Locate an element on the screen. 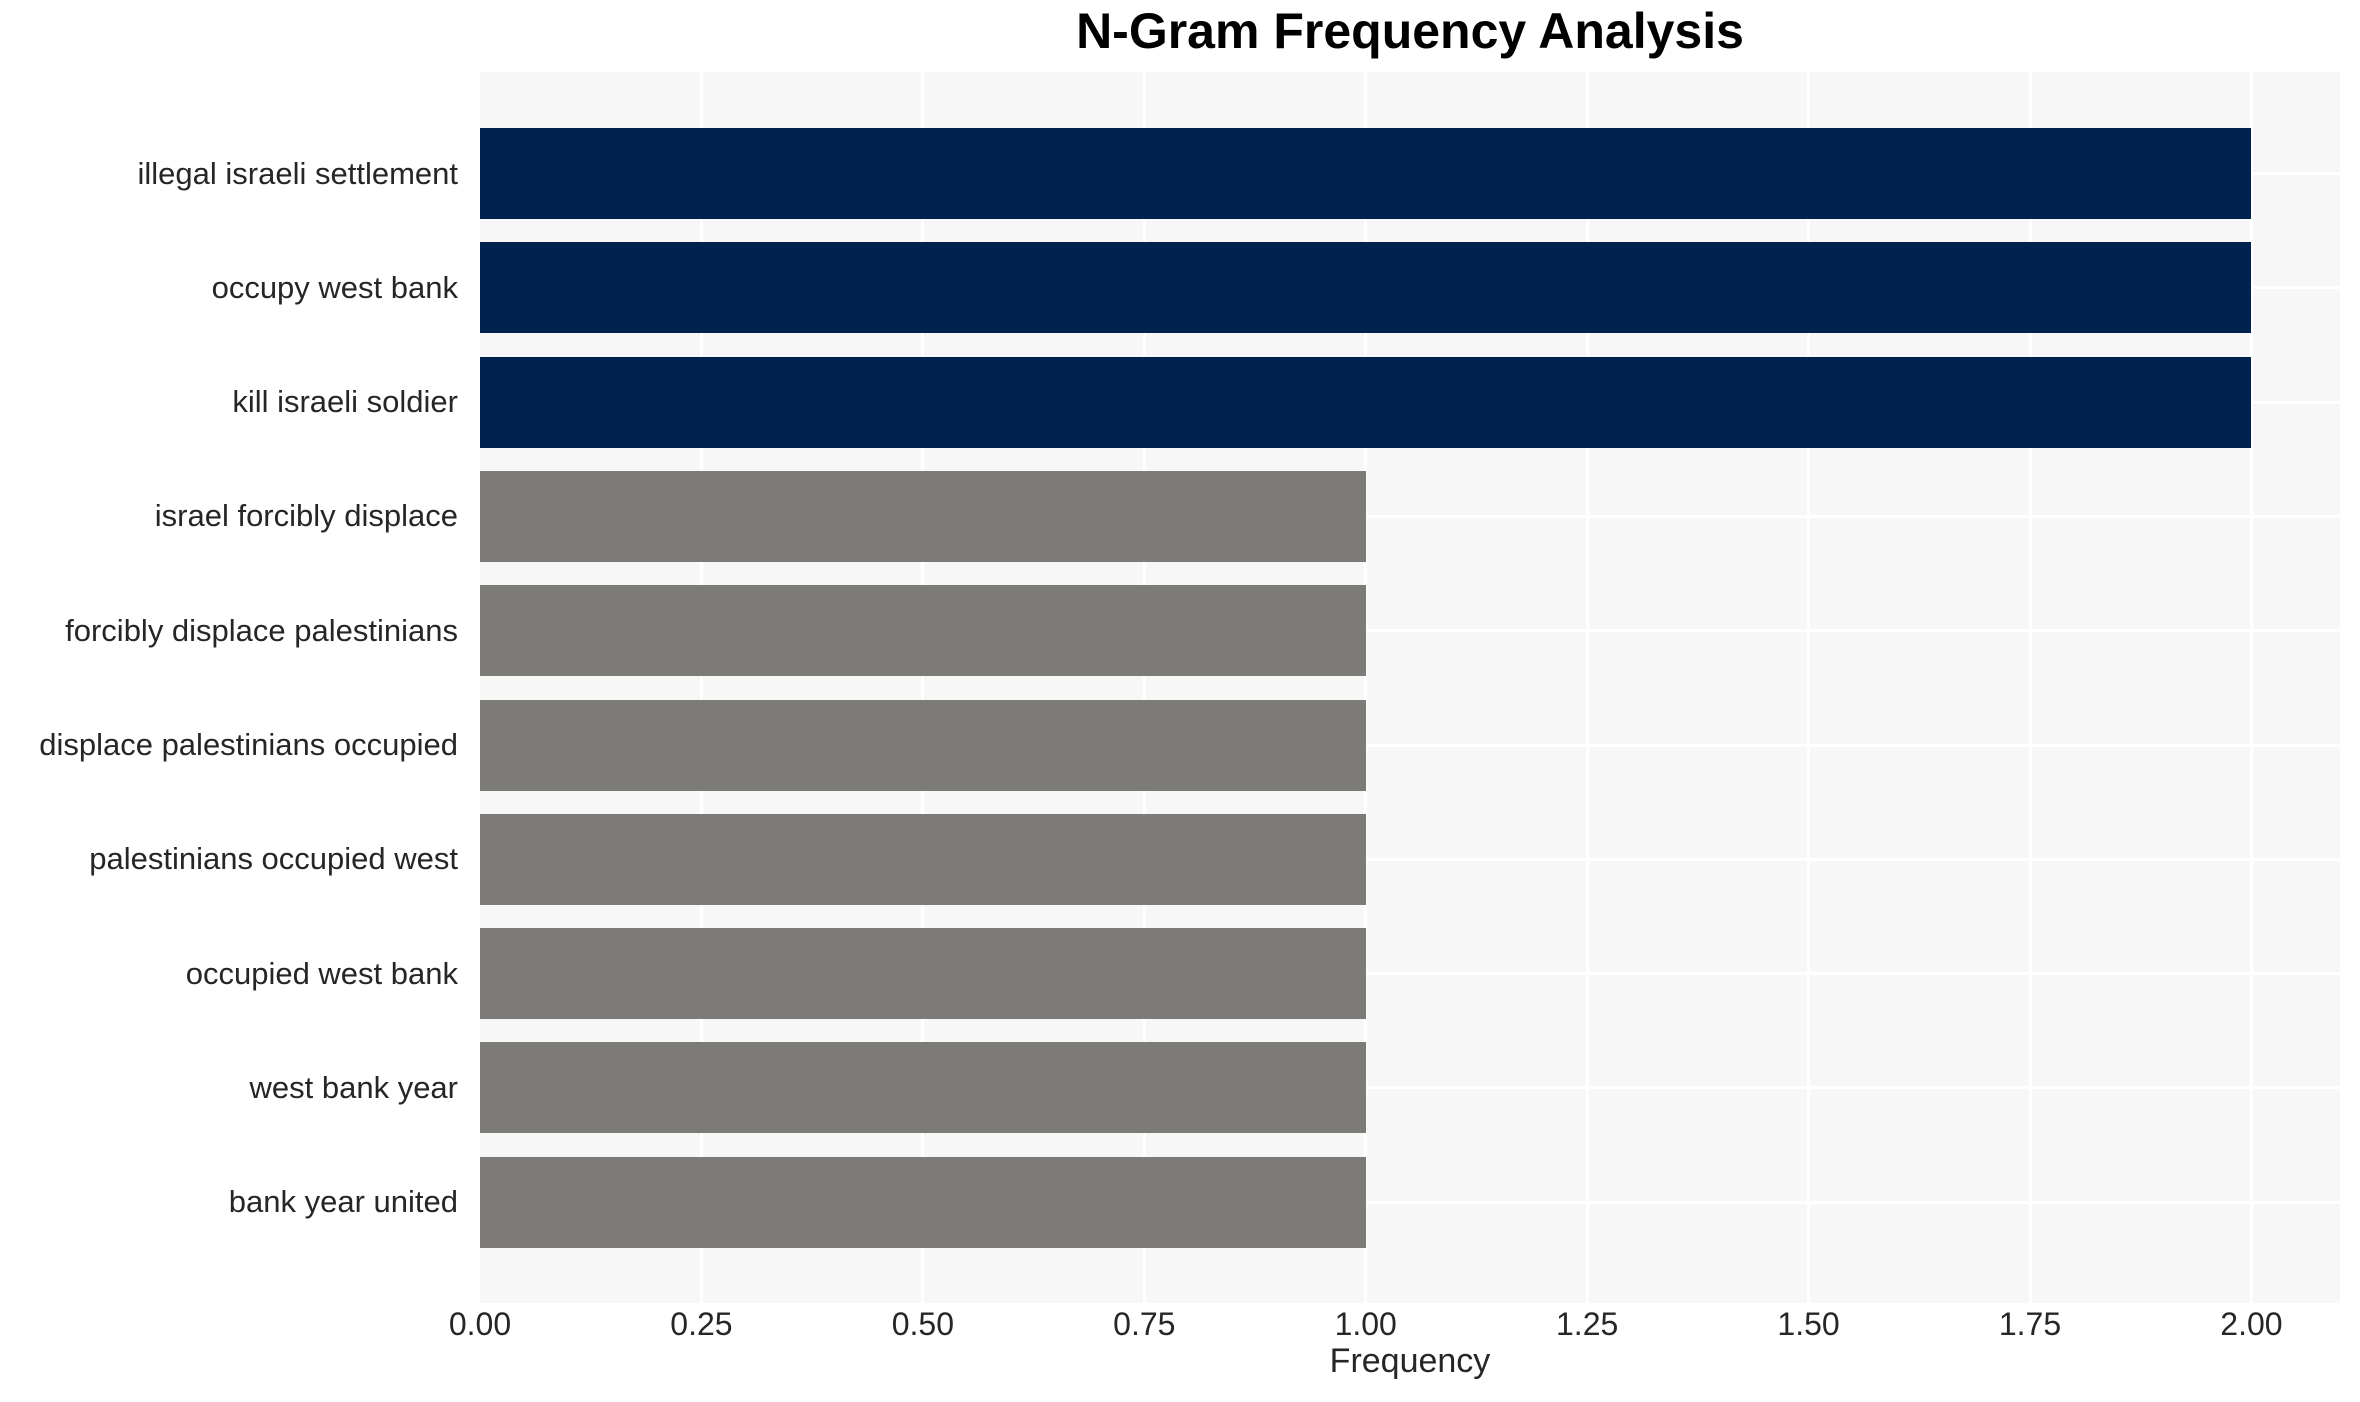 This screenshot has height=1402, width=2360. x-axis-tick-label: 1.50 is located at coordinates (1808, 1324).